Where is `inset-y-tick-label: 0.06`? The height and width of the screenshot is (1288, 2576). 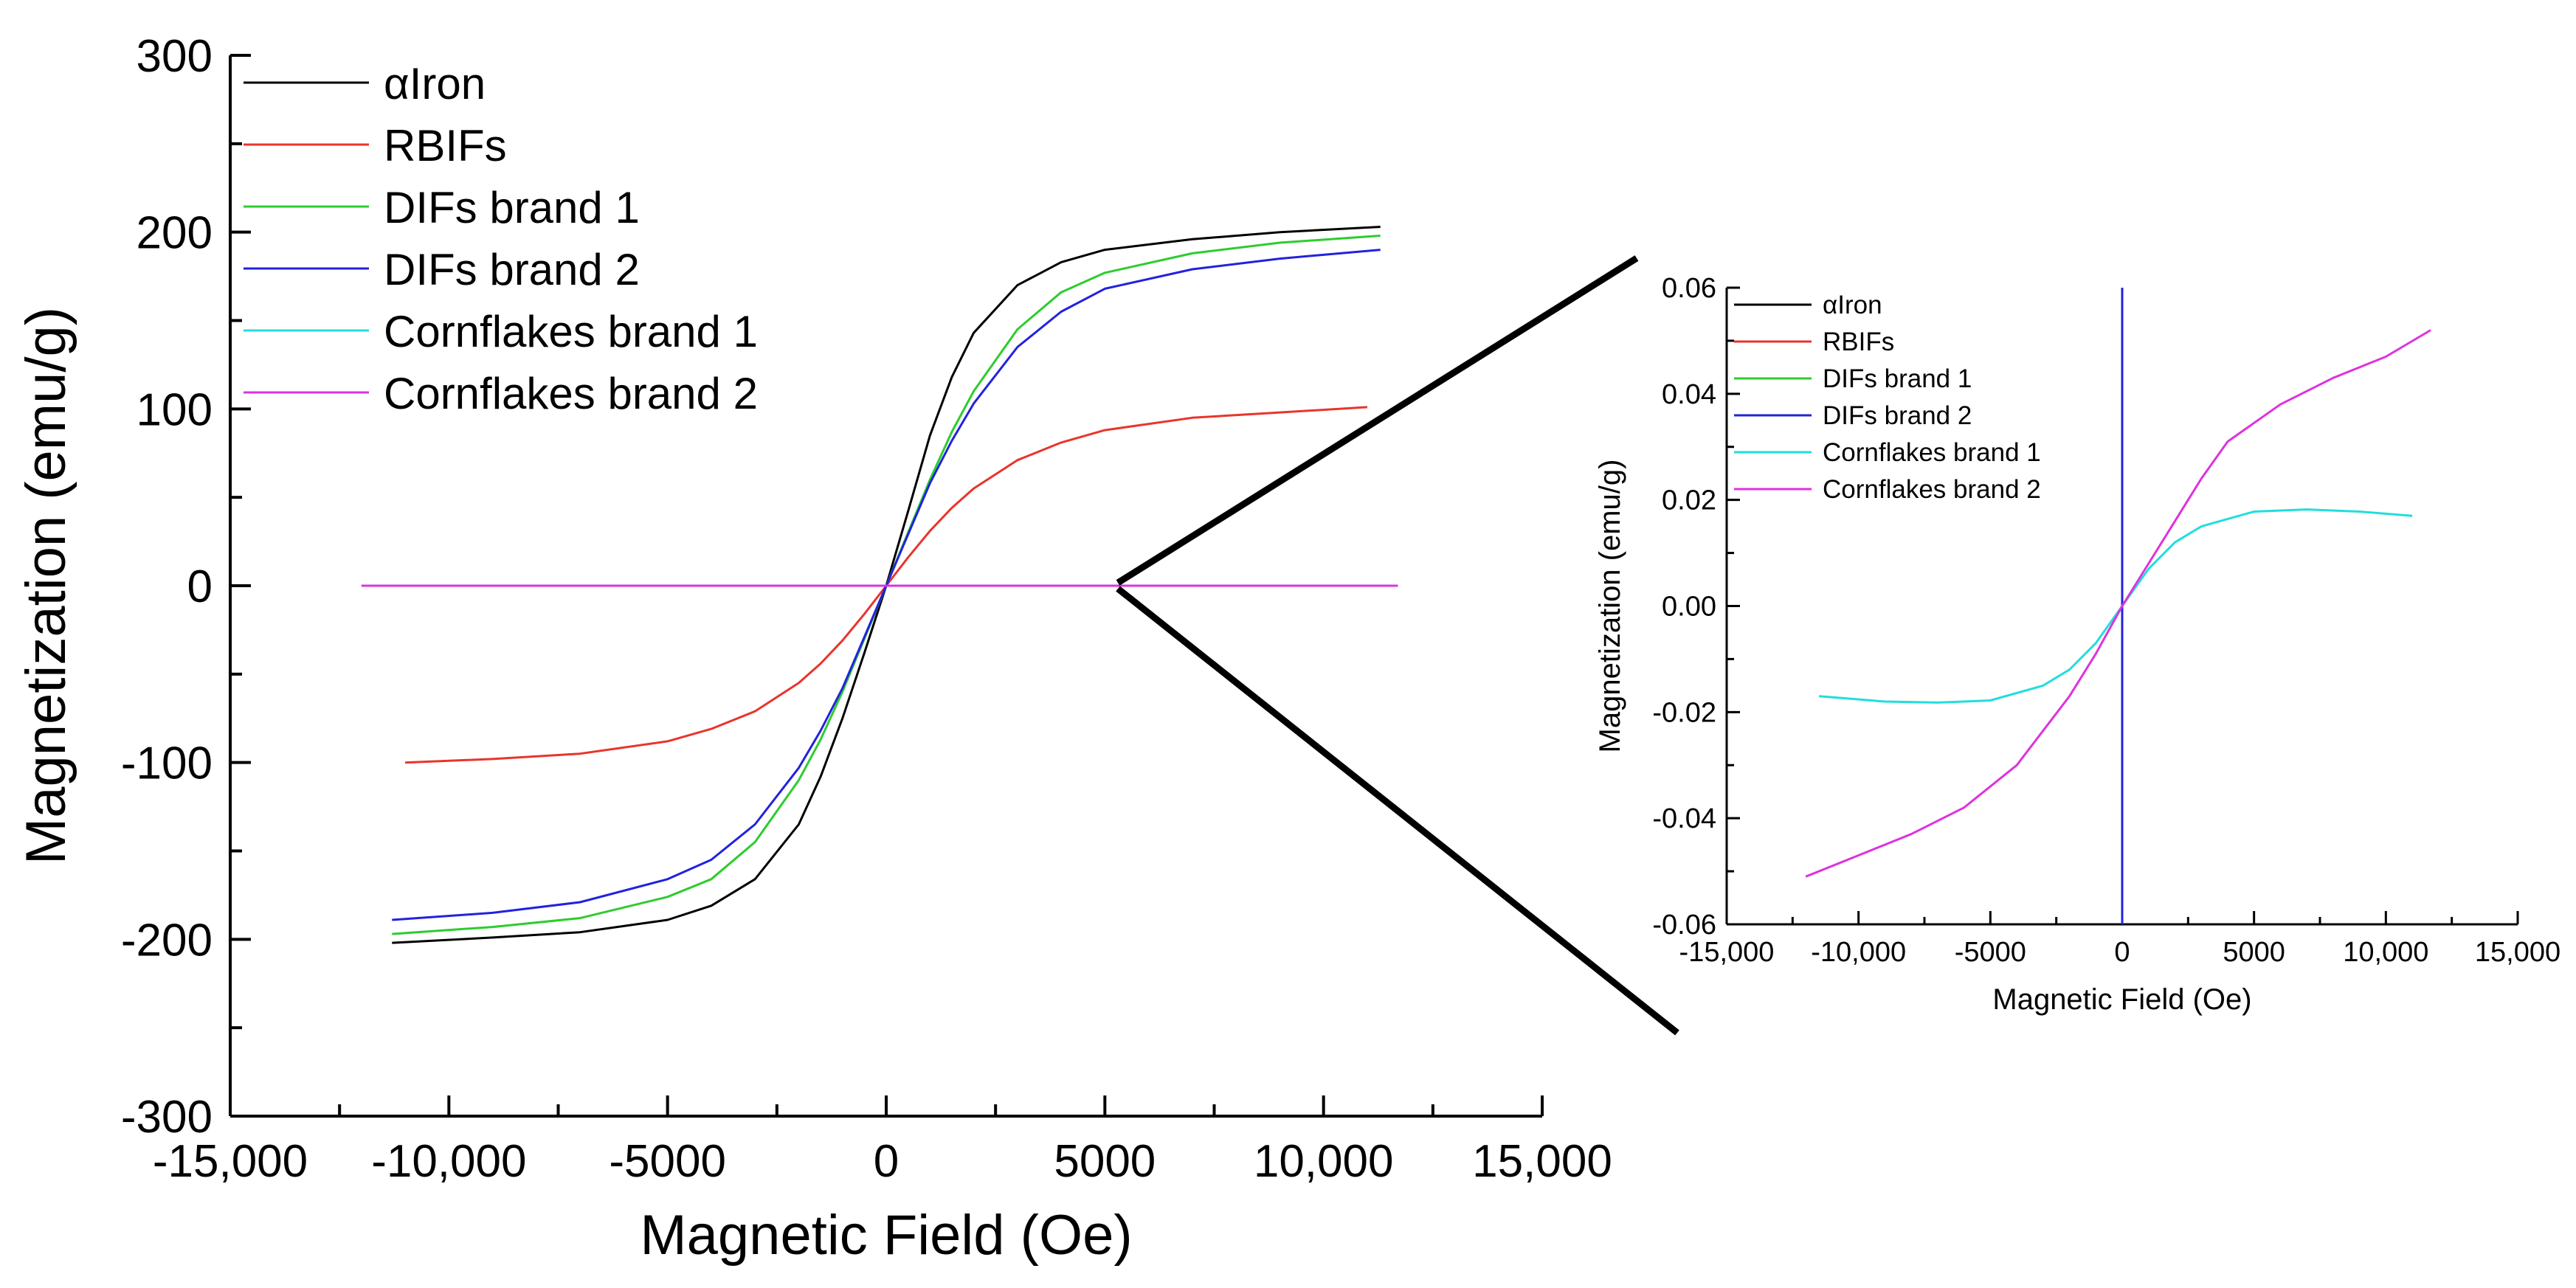
inset-y-tick-label: 0.06 is located at coordinates (1689, 289).